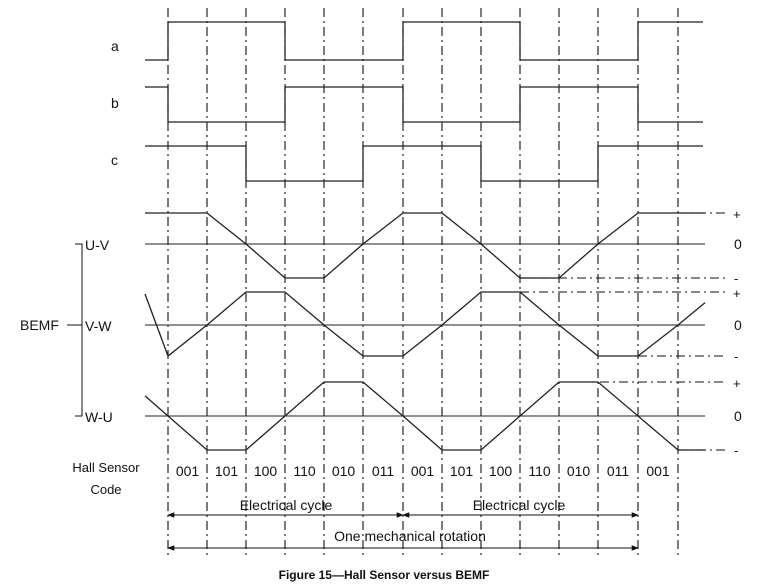 The width and height of the screenshot is (768, 587). I want to click on hall-code-title-line2: Code, so click(105, 489).